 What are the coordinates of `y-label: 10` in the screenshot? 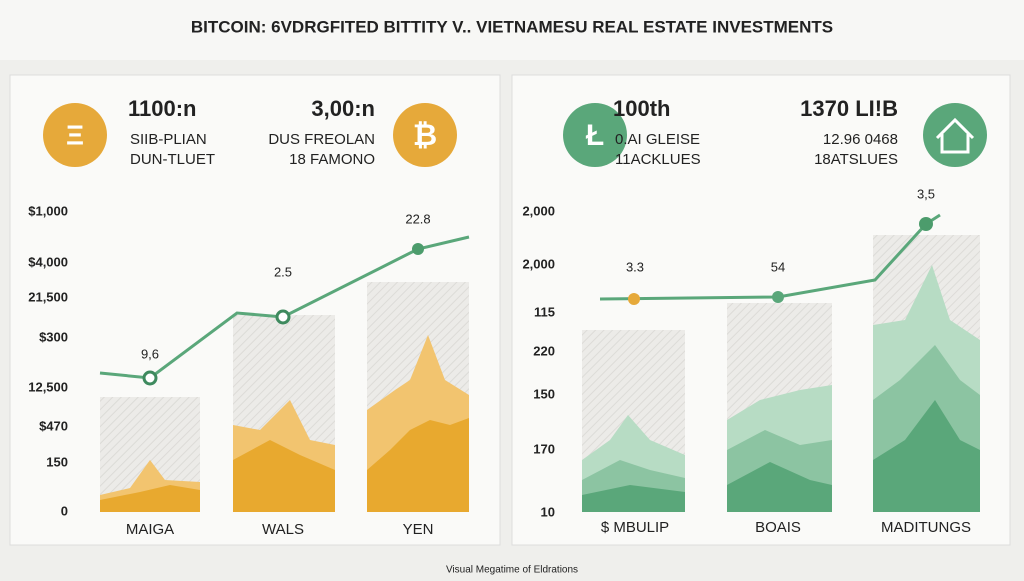 It's located at (548, 511).